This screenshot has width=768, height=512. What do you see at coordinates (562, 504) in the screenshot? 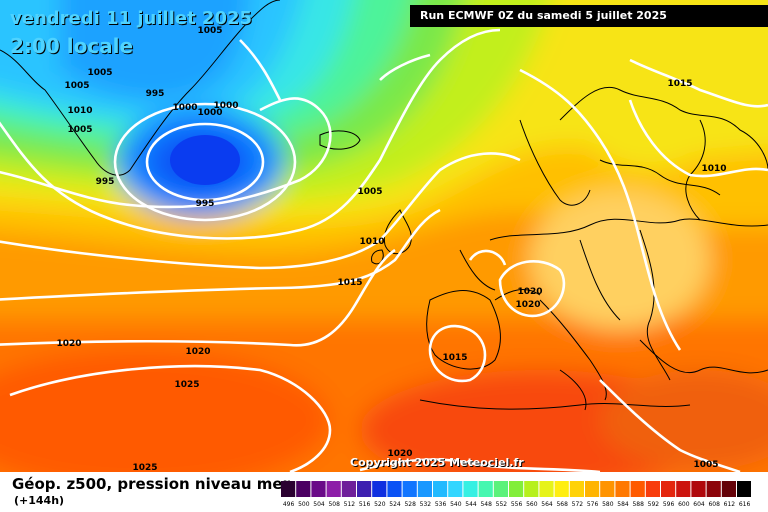
I see `color-scale-tick: 568` at bounding box center [562, 504].